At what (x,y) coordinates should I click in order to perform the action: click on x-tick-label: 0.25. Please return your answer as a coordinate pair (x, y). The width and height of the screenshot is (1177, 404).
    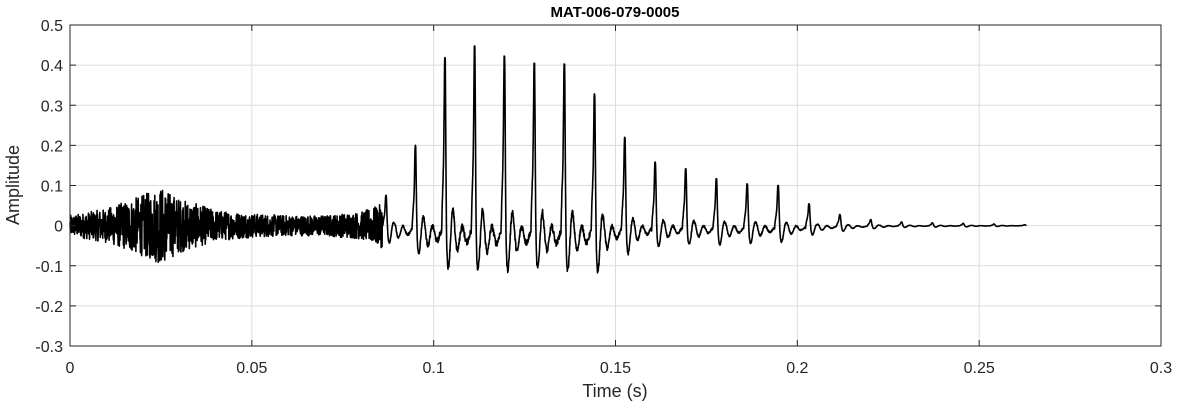
    Looking at the image, I should click on (979, 368).